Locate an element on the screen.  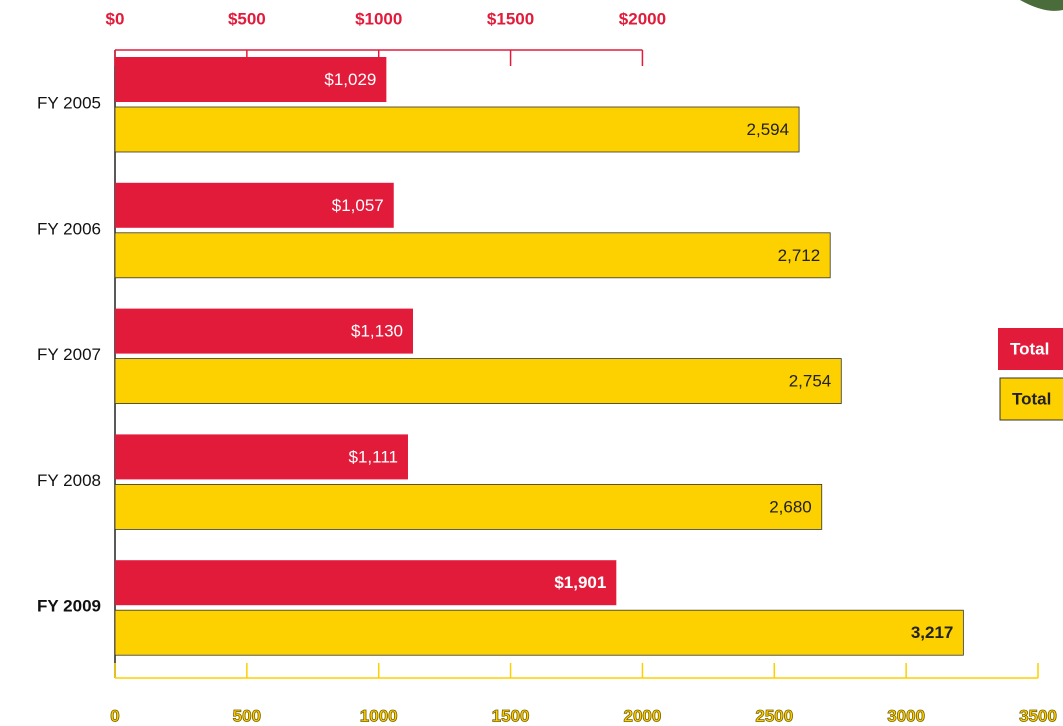
data-label: 2,680 is located at coordinates (790, 506).